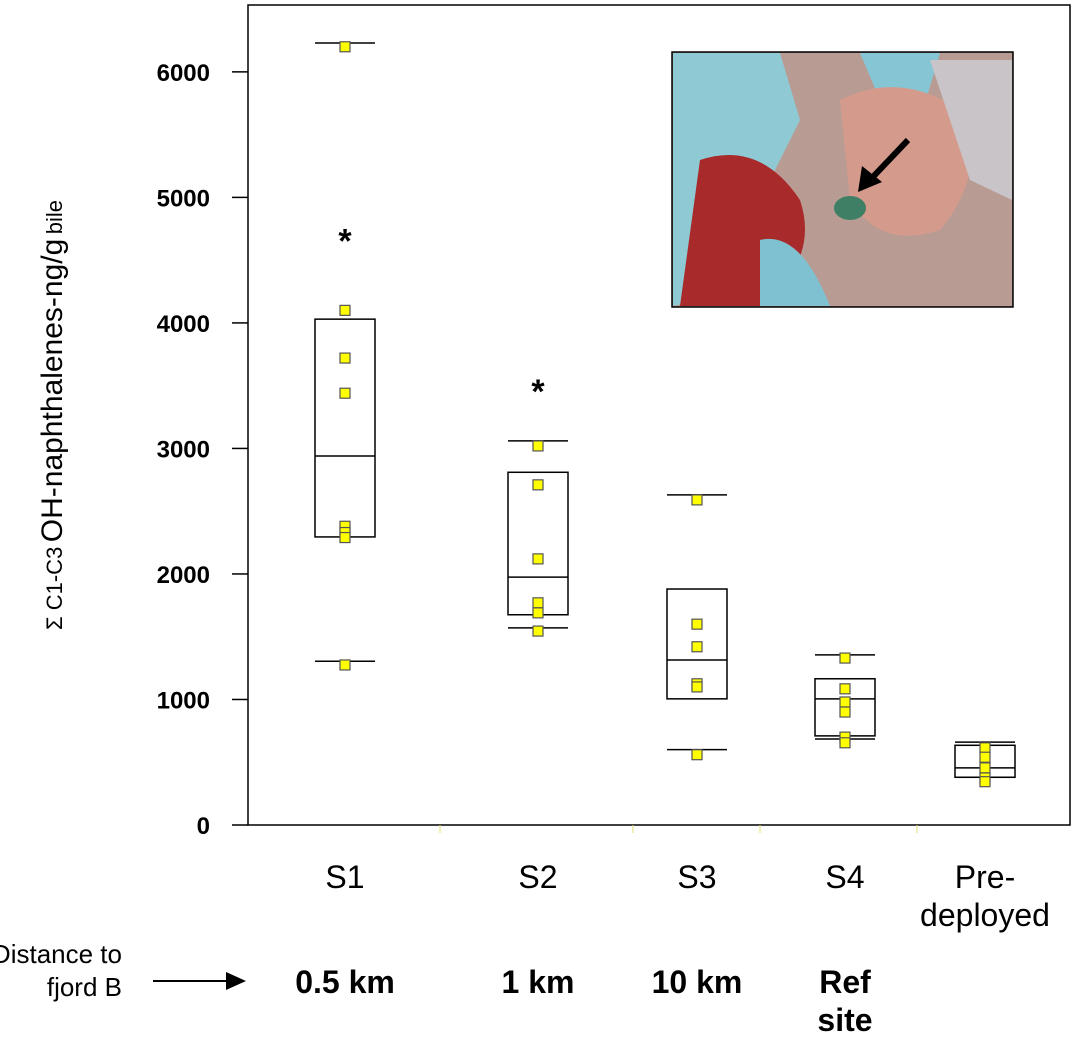 The image size is (1090, 1052). Describe the element at coordinates (183, 73) in the screenshot. I see `y-tick-label: 6000` at that location.